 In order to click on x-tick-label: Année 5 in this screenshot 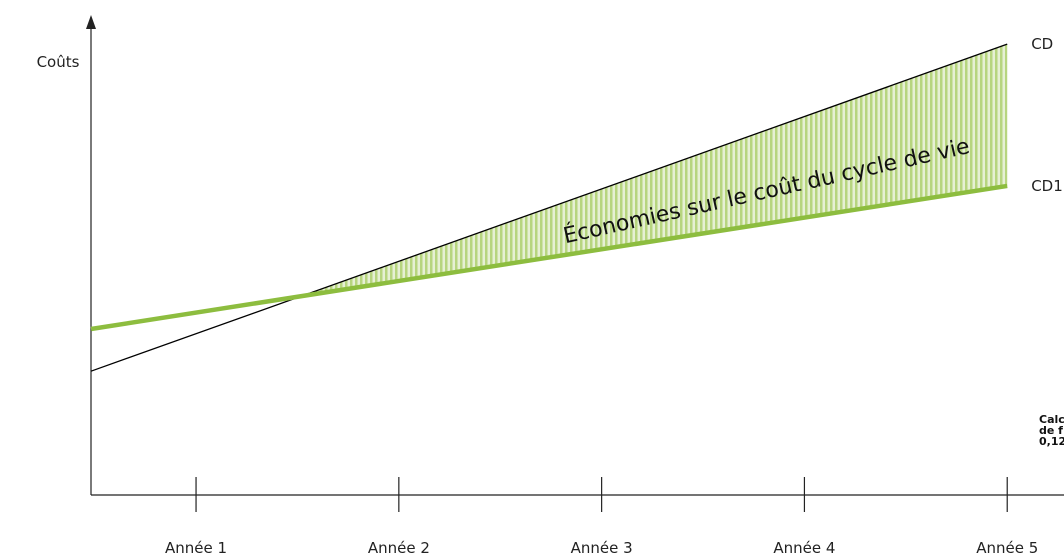, I will do `click(1007, 547)`.